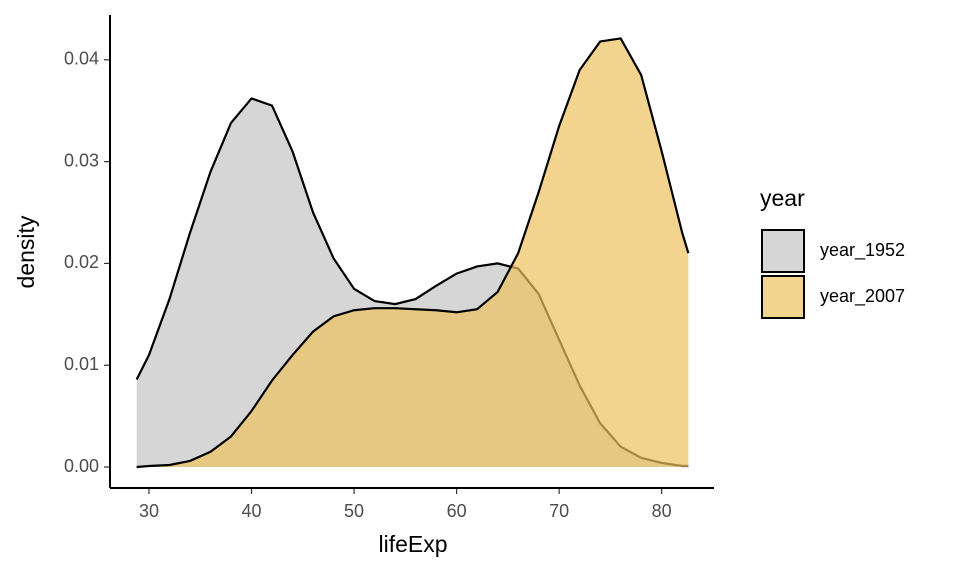 The width and height of the screenshot is (960, 576). I want to click on y-tick-label: 0.00, so click(81, 466).